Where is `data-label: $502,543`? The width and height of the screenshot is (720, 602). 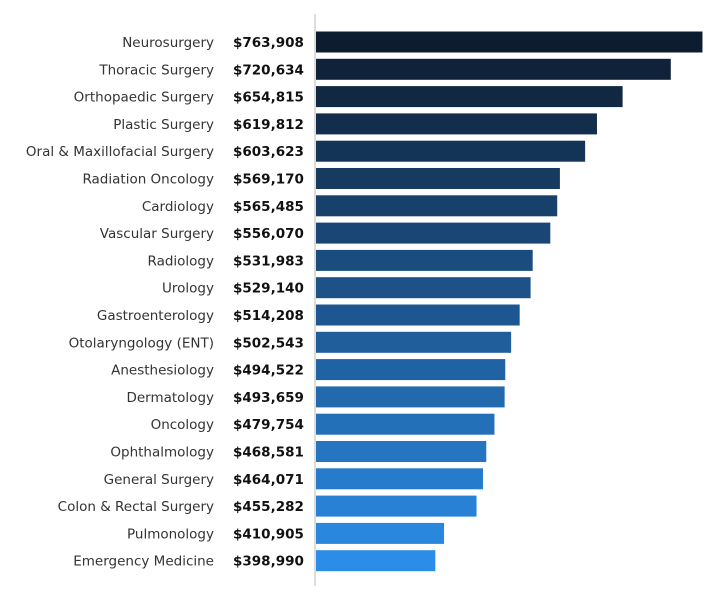 data-label: $502,543 is located at coordinates (268, 343).